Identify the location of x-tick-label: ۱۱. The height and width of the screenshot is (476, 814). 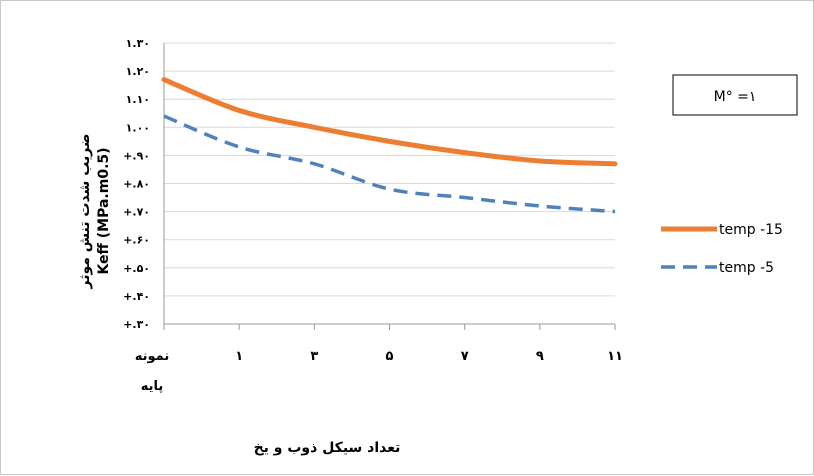
(615, 356).